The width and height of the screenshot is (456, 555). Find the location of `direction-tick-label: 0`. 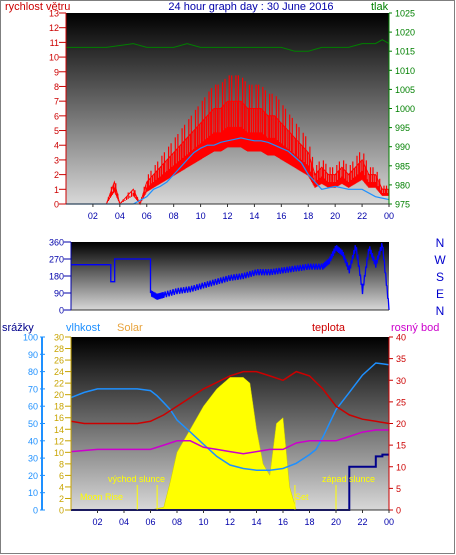

direction-tick-label: 0 is located at coordinates (61, 311).